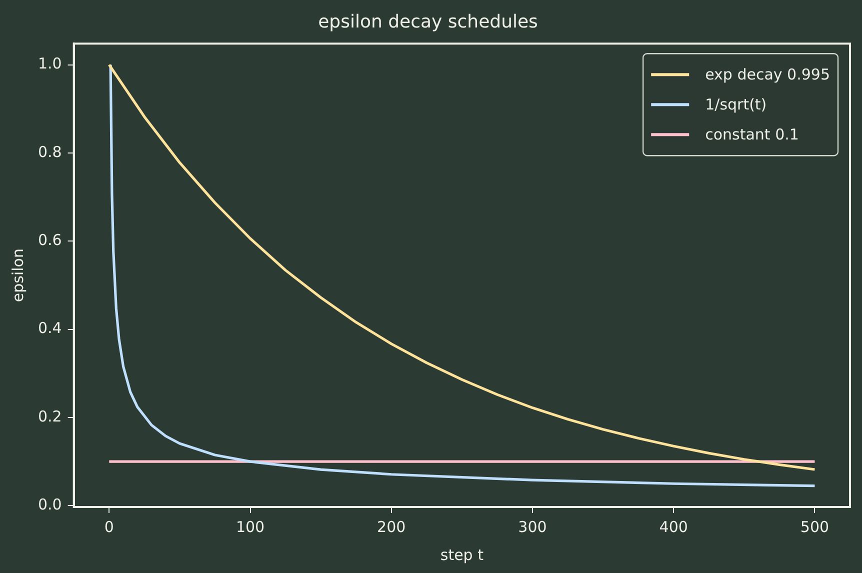 This screenshot has height=573, width=862. What do you see at coordinates (815, 527) in the screenshot?
I see `x-tick-label: 500` at bounding box center [815, 527].